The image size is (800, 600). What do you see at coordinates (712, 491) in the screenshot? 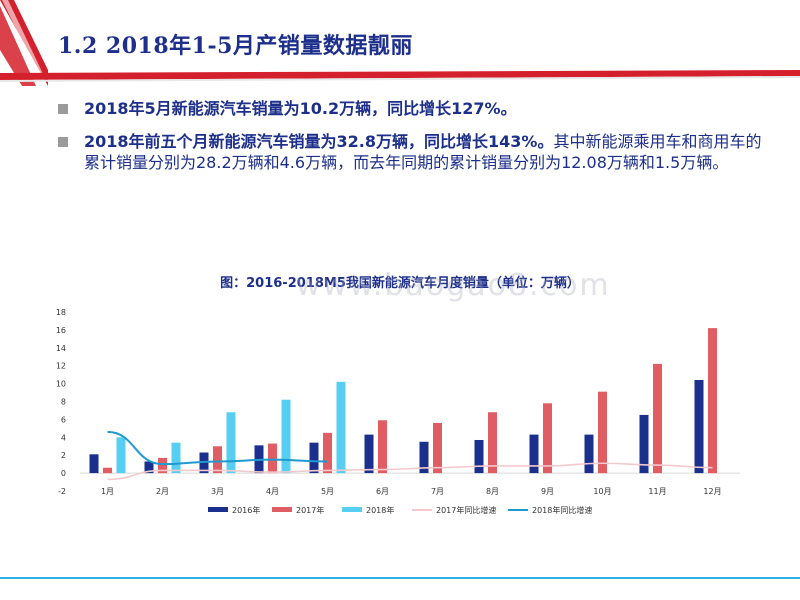
I see `x-tick-label: 12月` at bounding box center [712, 491].